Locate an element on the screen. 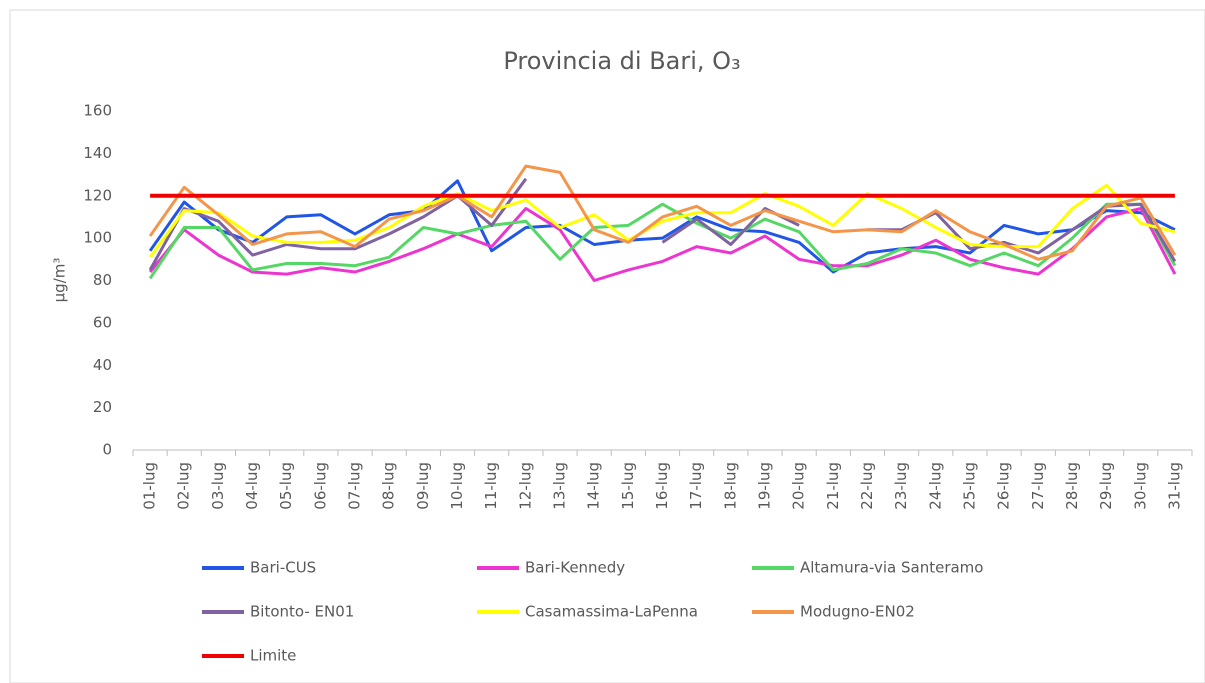 The height and width of the screenshot is (683, 1205). y-tick-label: 100 is located at coordinates (97, 238).